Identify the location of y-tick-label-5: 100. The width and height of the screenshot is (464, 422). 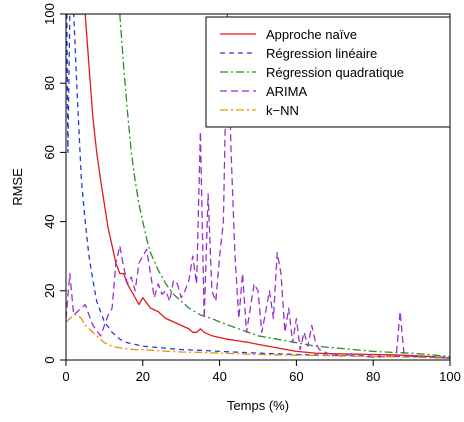
(49, 14).